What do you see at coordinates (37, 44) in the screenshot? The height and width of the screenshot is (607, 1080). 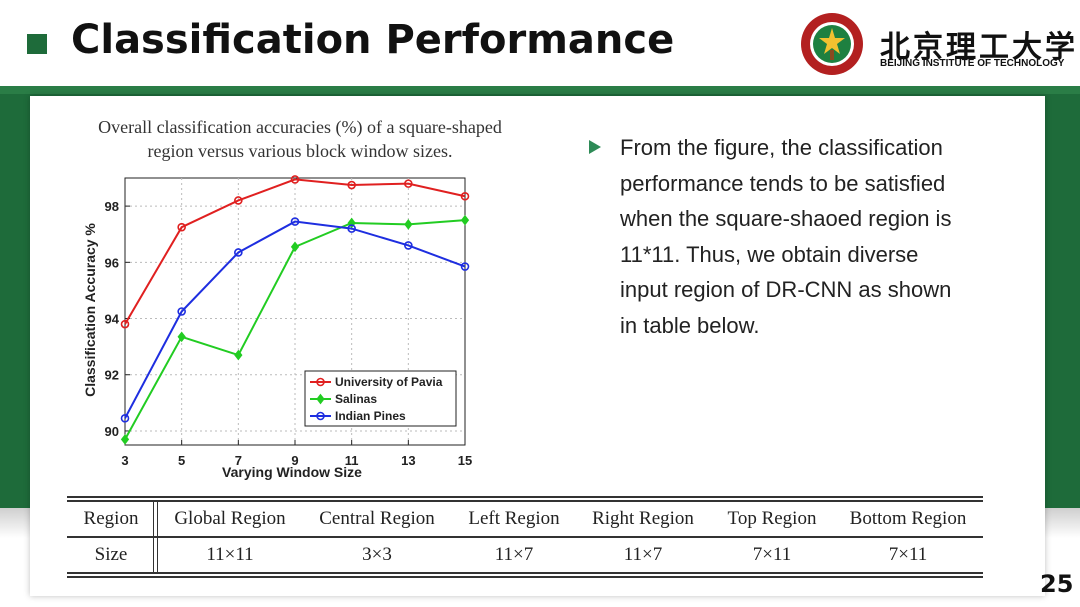 I see `title-bullet-square` at bounding box center [37, 44].